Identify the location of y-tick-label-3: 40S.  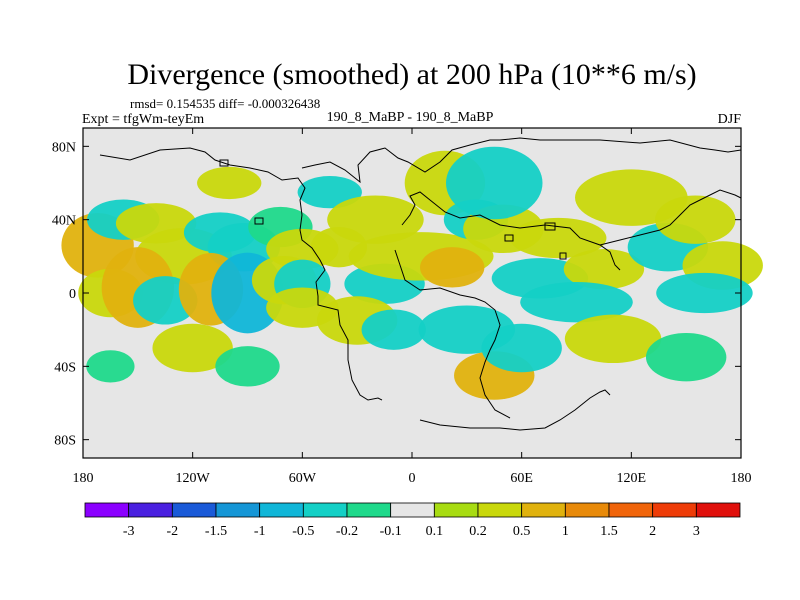
(65, 367).